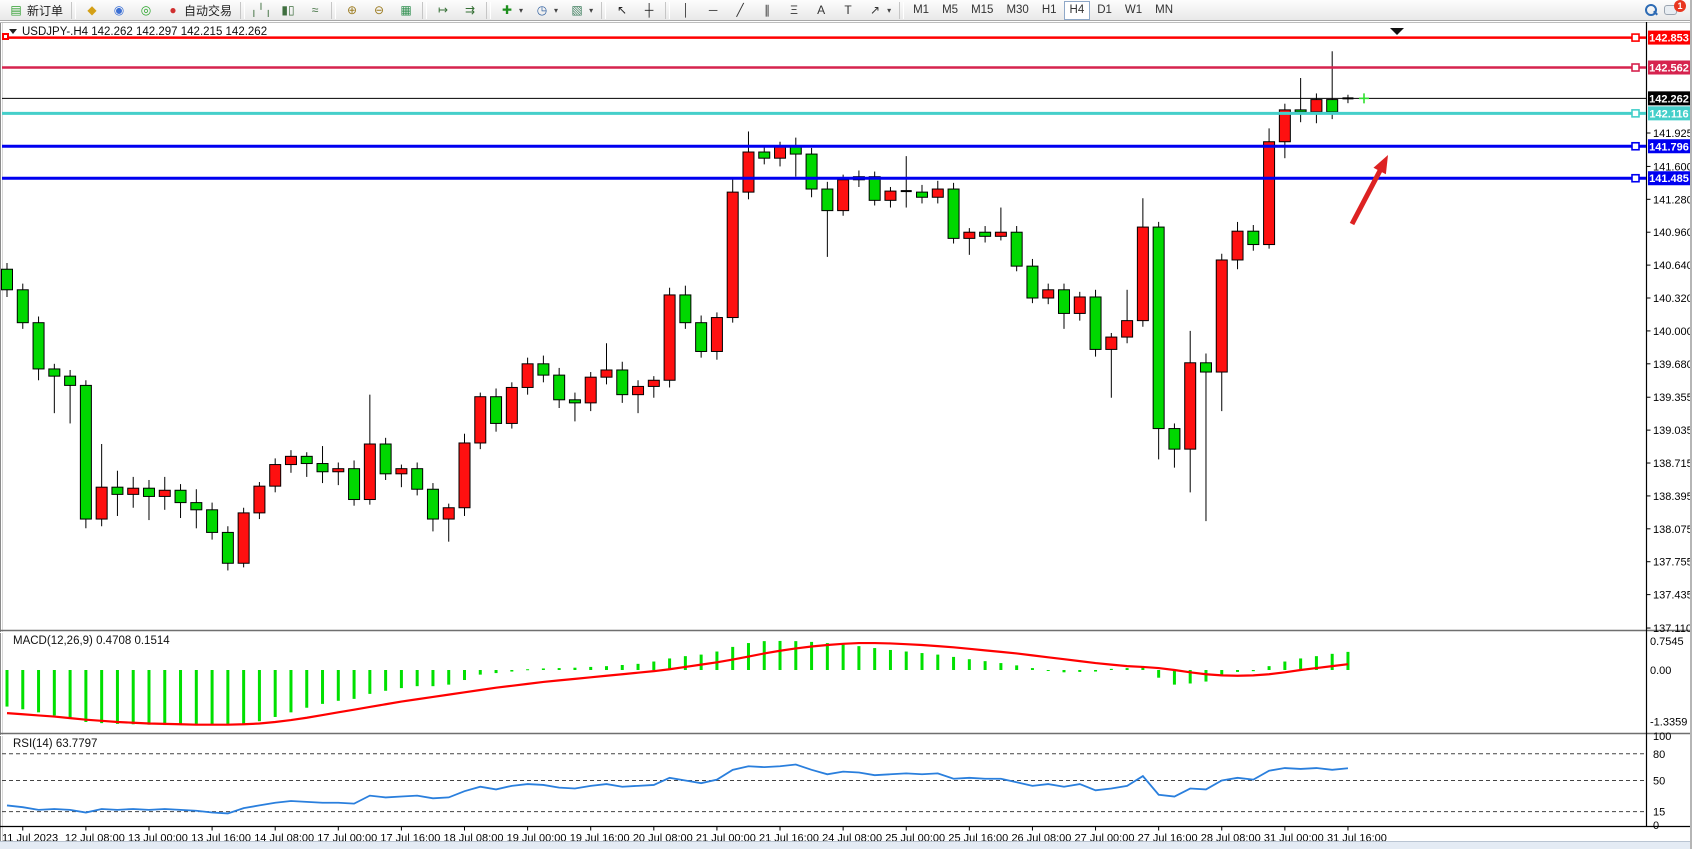  What do you see at coordinates (1668, 682) in the screenshot?
I see `macd-axis: 0.7545 0.00 -1.3359` at bounding box center [1668, 682].